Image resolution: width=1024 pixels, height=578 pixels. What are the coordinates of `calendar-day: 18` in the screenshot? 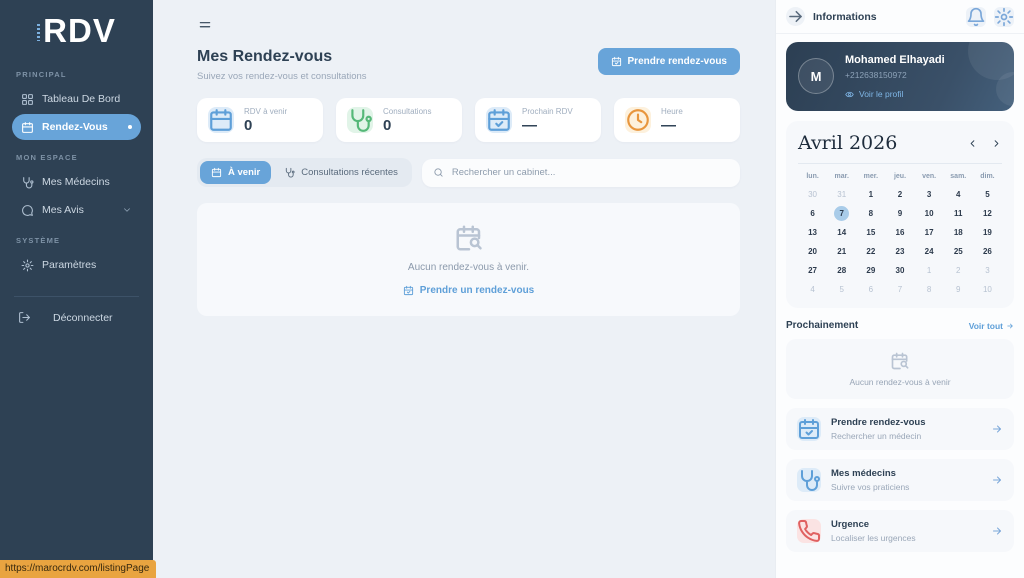 It's located at (958, 232).